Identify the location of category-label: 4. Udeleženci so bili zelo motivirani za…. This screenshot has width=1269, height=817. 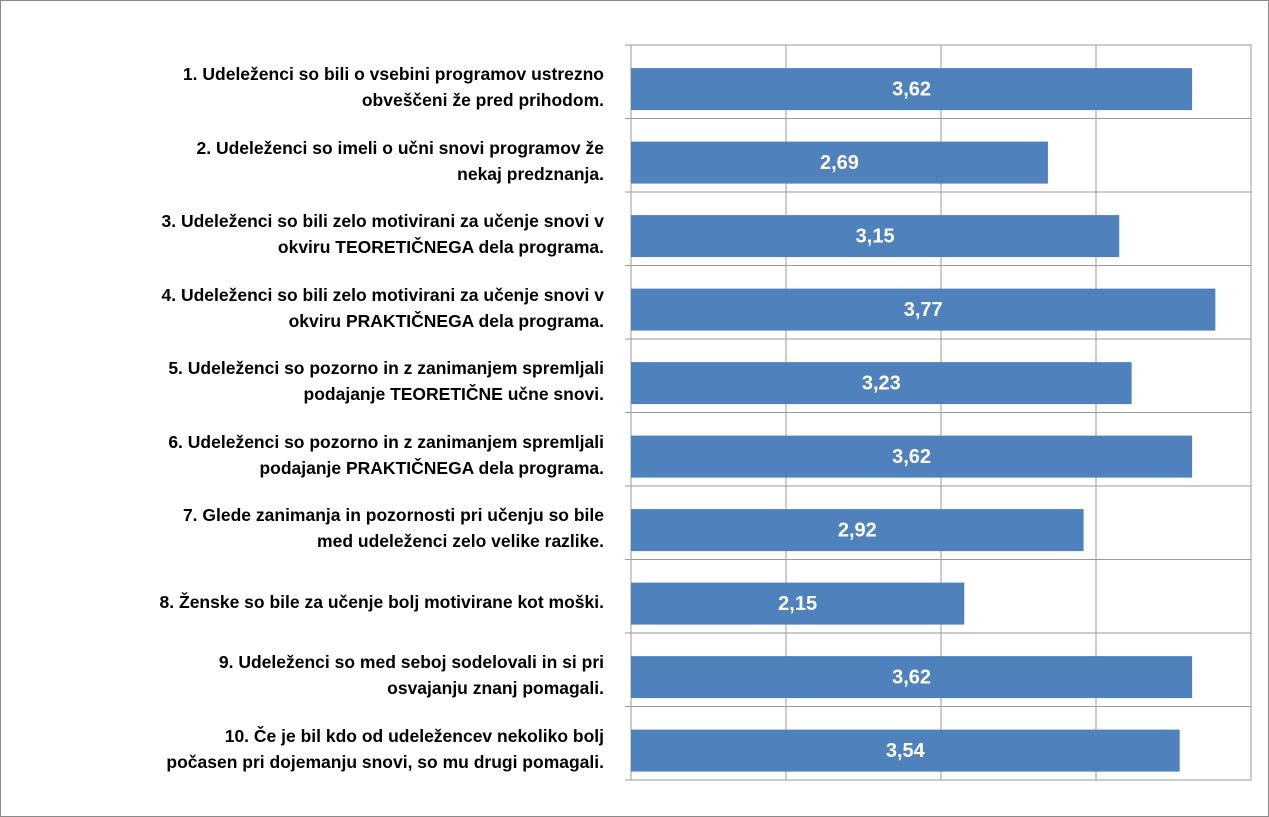
(383, 307).